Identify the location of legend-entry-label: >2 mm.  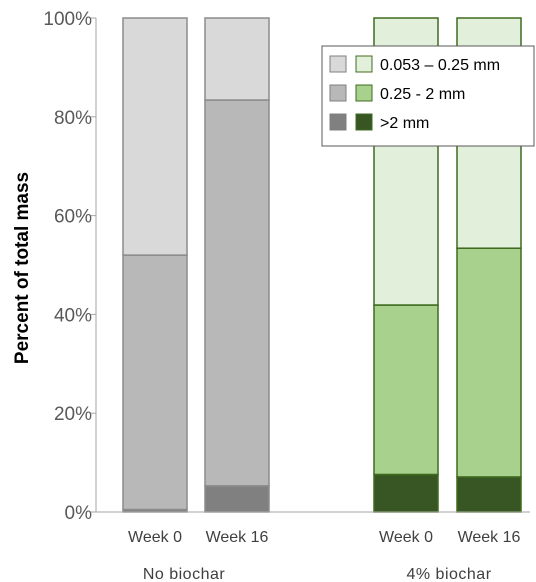
(404, 123).